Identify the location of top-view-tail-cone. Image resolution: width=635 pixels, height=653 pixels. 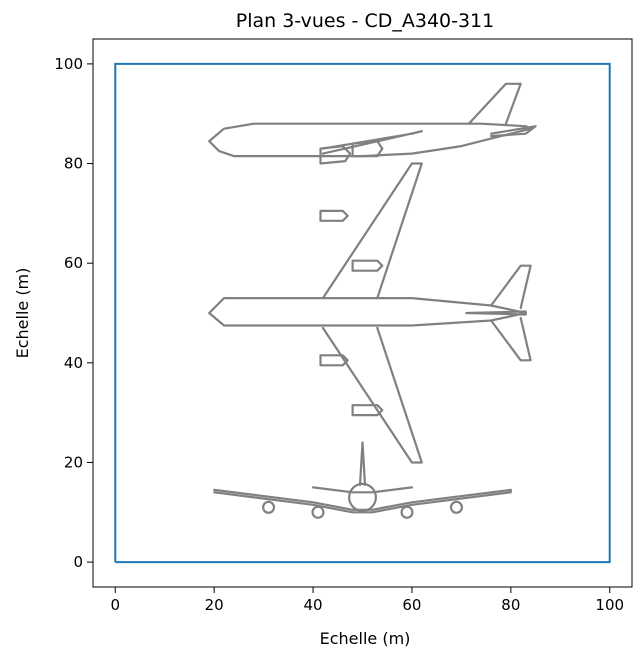
(496, 313).